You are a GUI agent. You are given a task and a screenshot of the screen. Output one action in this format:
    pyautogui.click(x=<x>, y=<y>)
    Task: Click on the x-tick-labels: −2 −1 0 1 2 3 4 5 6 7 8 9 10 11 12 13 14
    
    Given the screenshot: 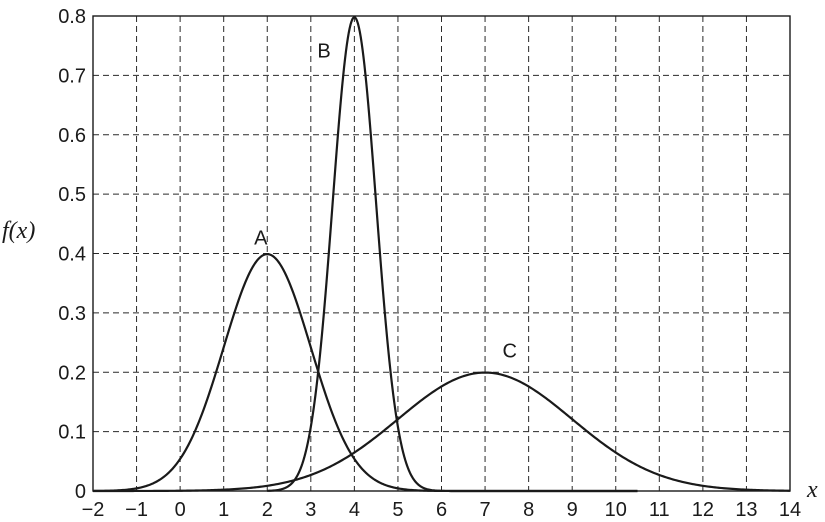 What is the action you would take?
    pyautogui.click(x=442, y=510)
    